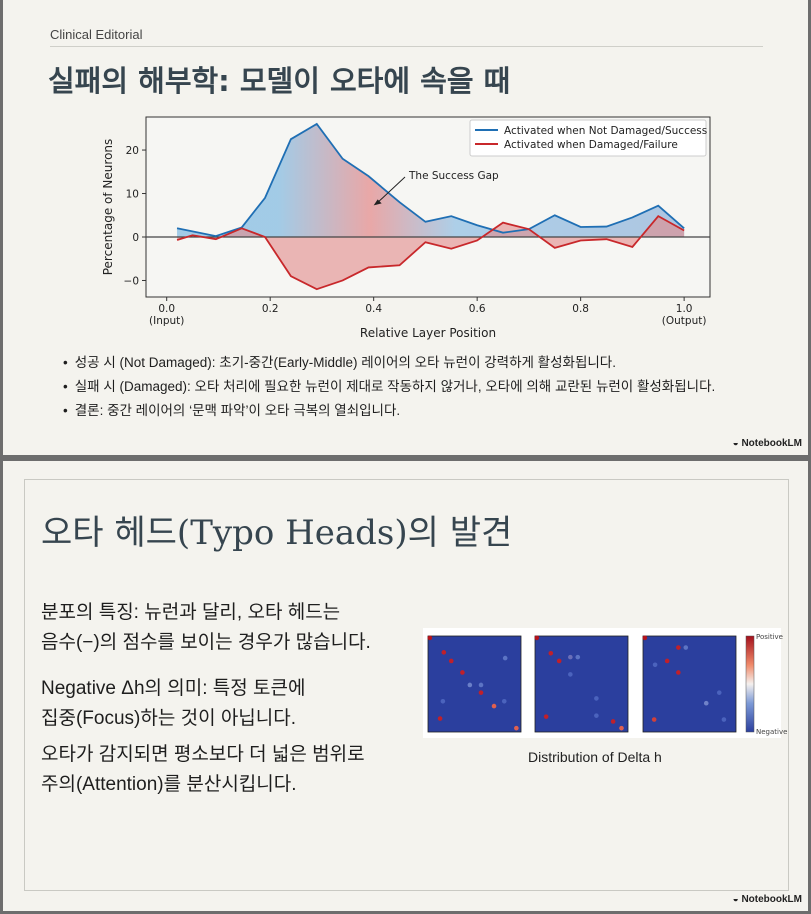 This screenshot has height=914, width=811. I want to click on y-axis-label: Percentage of Neurons, so click(109, 207).